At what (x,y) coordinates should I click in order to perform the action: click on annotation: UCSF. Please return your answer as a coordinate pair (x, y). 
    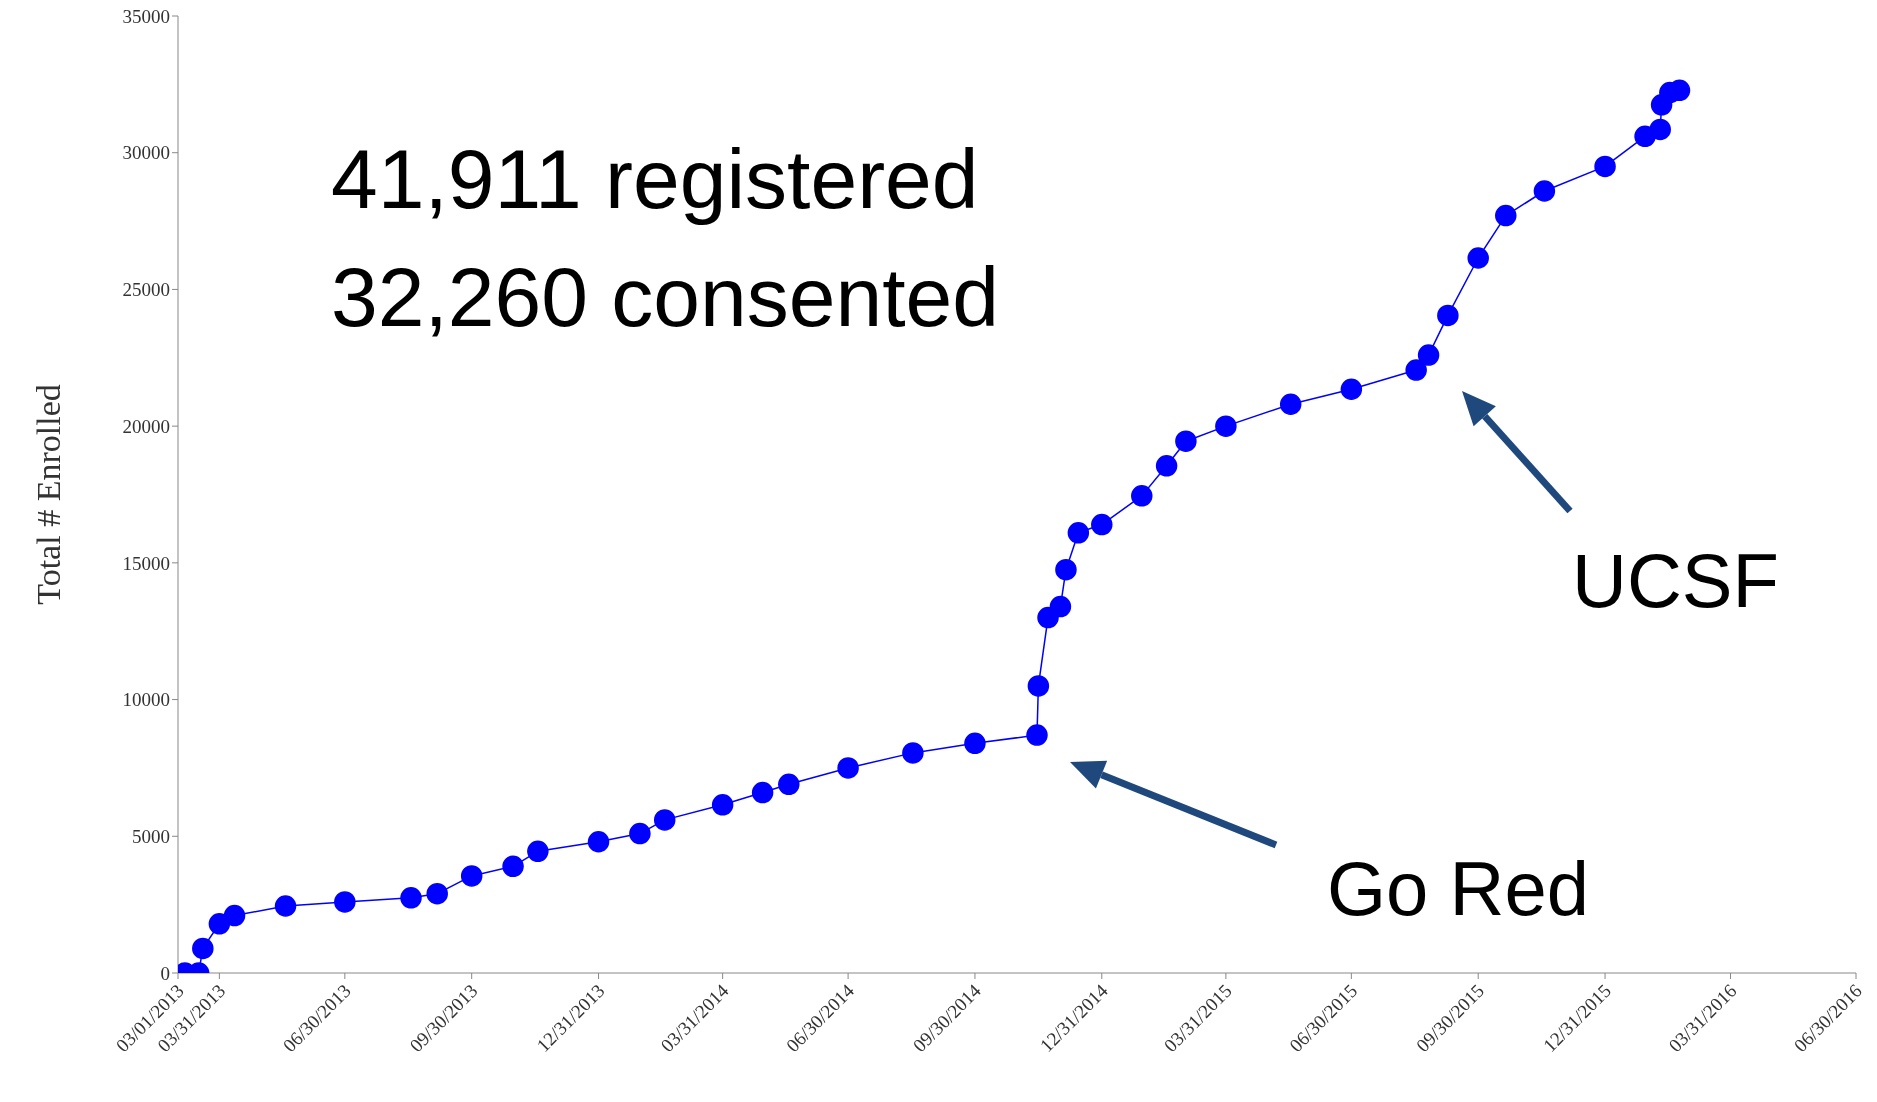
    Looking at the image, I should click on (1675, 580).